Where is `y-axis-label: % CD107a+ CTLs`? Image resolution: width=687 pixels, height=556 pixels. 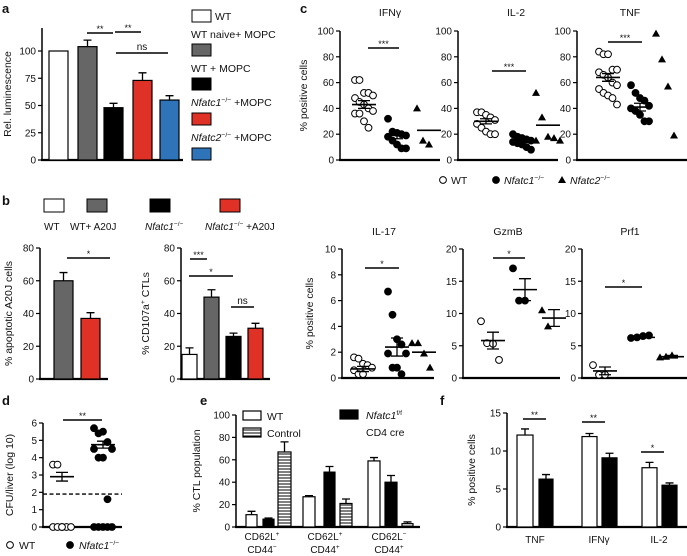
y-axis-label: % CD107a+ CTLs is located at coordinates (146, 313).